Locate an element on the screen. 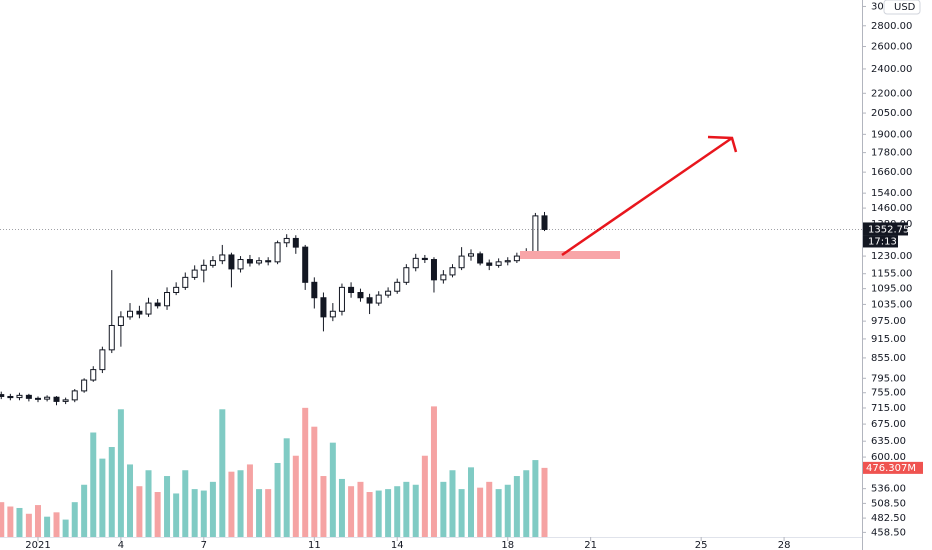 The height and width of the screenshot is (550, 932). y-tick-label: 1780.00 is located at coordinates (891, 153).